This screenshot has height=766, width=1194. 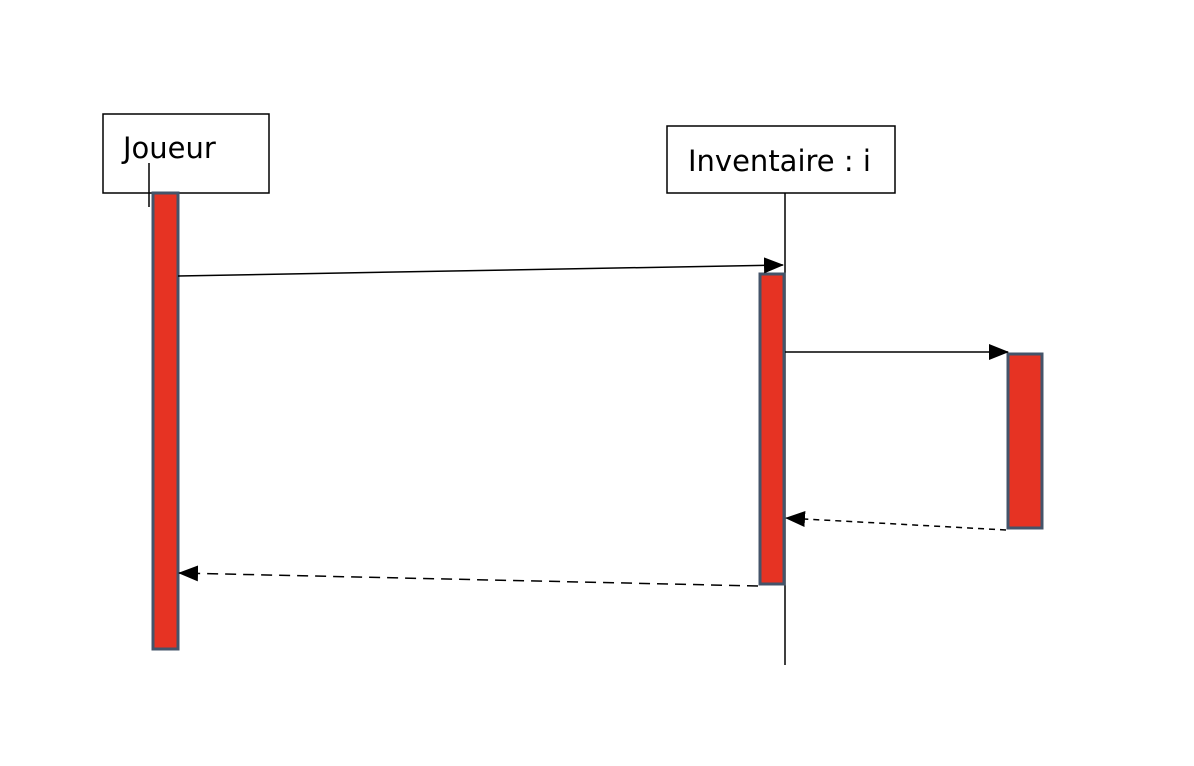 I want to click on participant-box-inventaire, so click(x=781, y=159).